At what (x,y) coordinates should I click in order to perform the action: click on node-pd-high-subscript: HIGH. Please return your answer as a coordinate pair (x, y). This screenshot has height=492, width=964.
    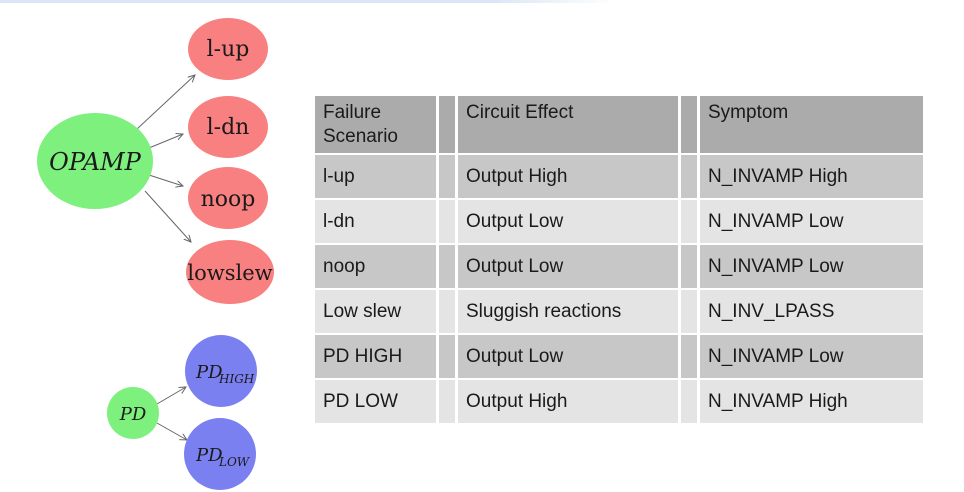
    Looking at the image, I should click on (236, 379).